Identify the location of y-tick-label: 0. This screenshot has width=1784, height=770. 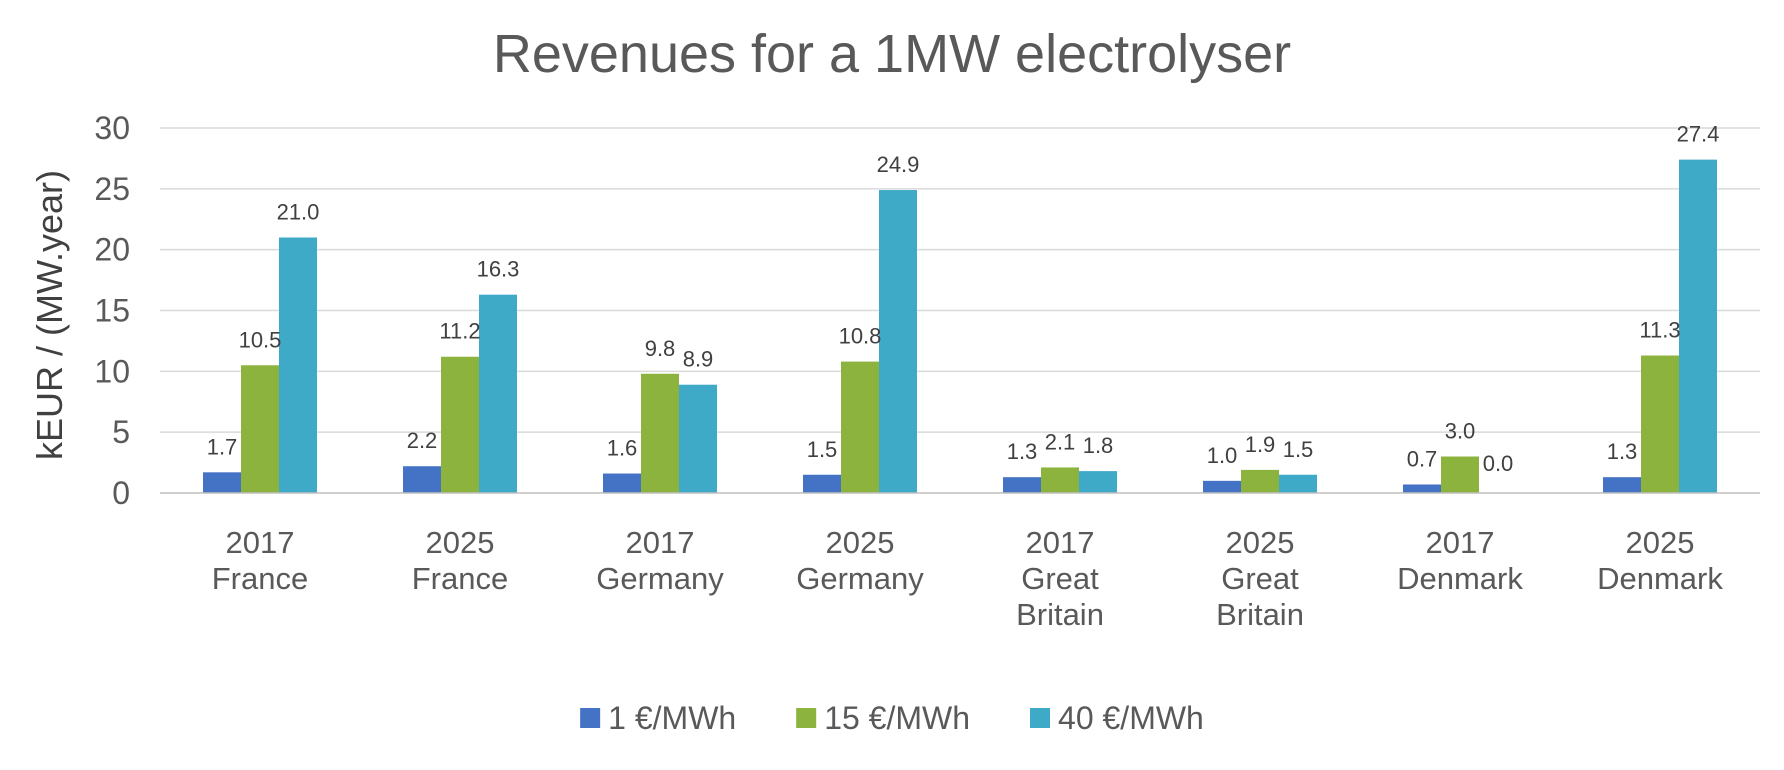
(121, 493).